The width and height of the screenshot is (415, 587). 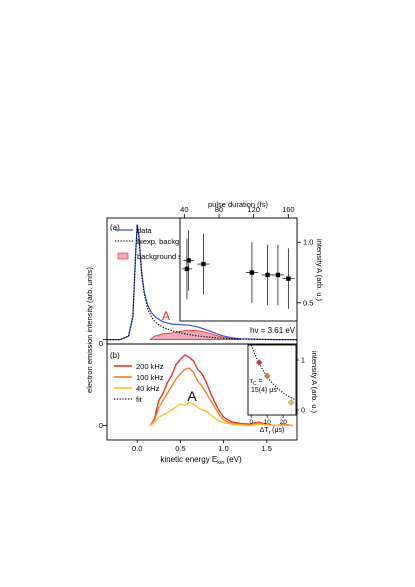 I want to click on inset-b-x-ticks: 0 10 20, so click(x=268, y=420).